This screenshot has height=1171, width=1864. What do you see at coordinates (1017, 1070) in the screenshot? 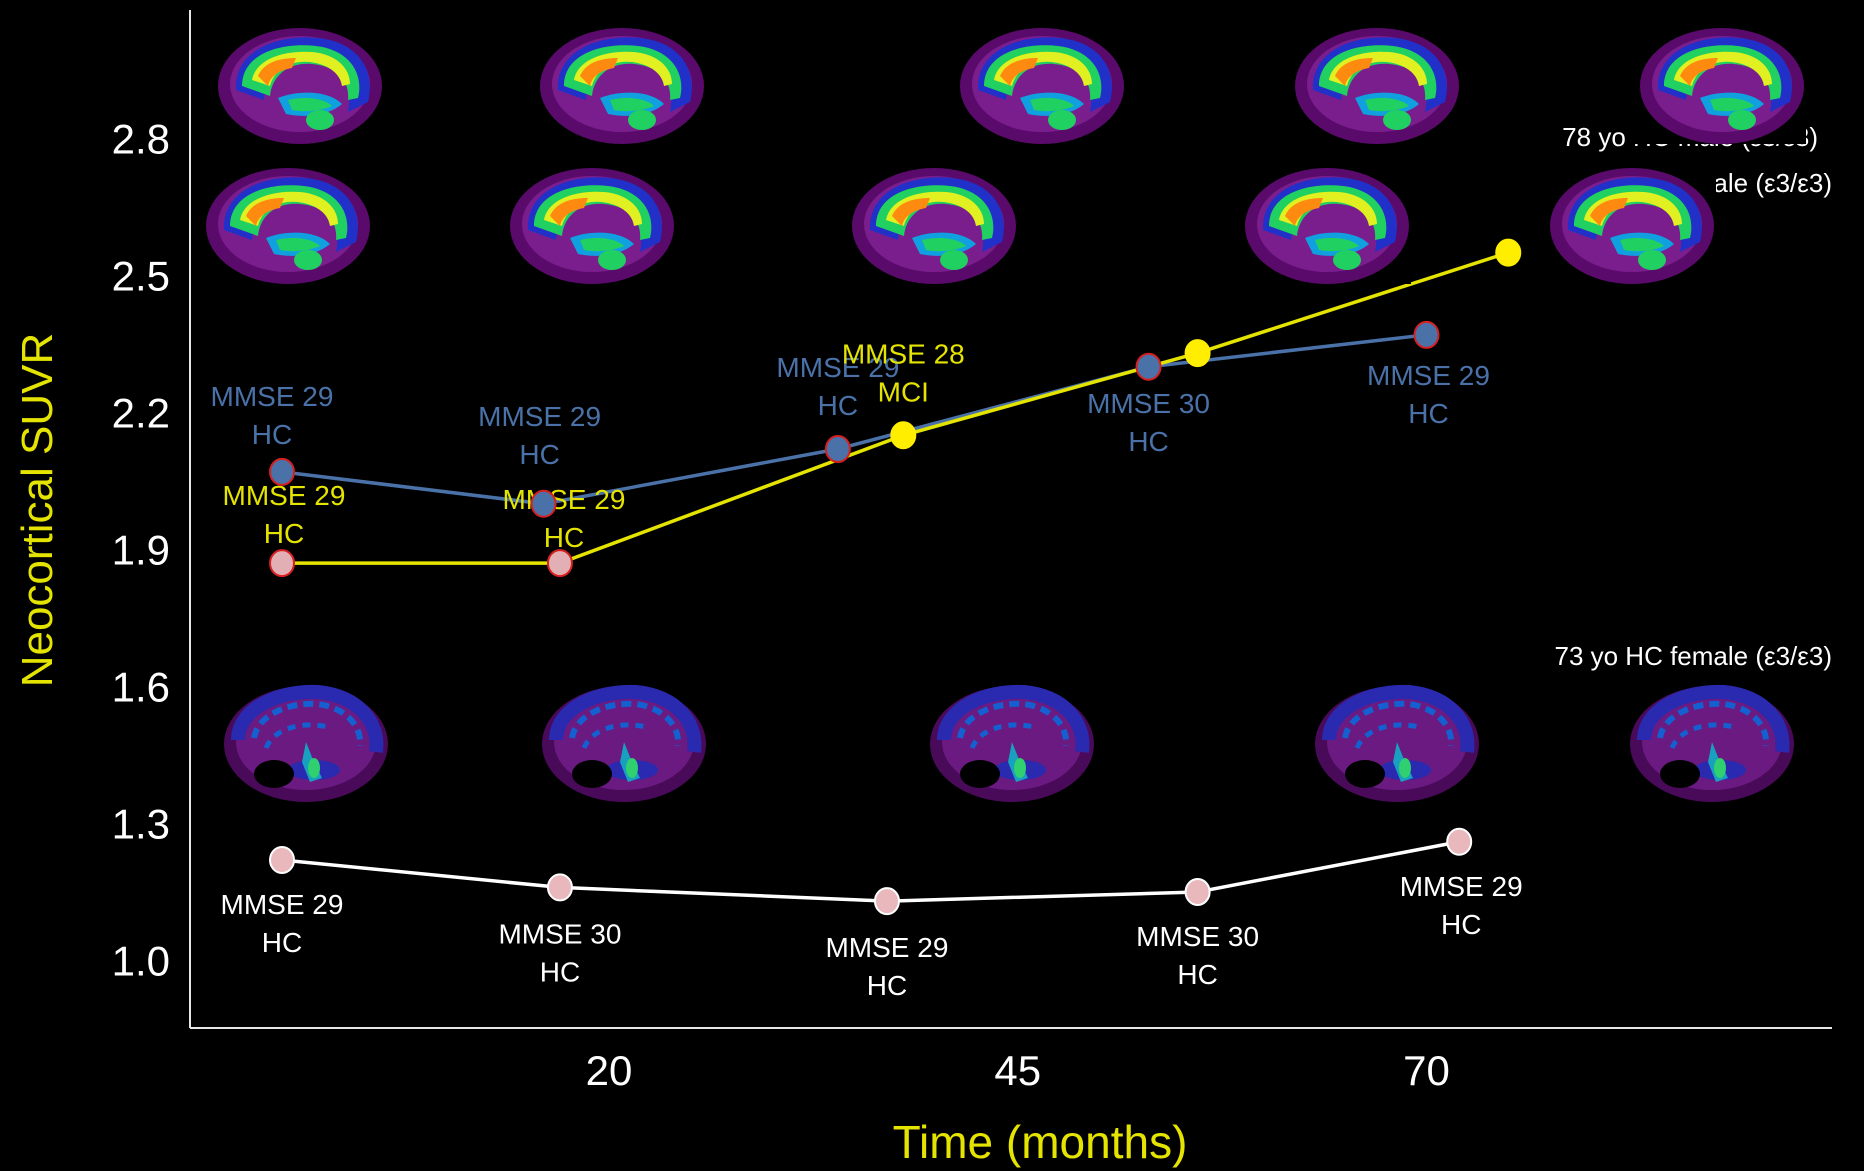
I see `x-tick-label: 45` at bounding box center [1017, 1070].